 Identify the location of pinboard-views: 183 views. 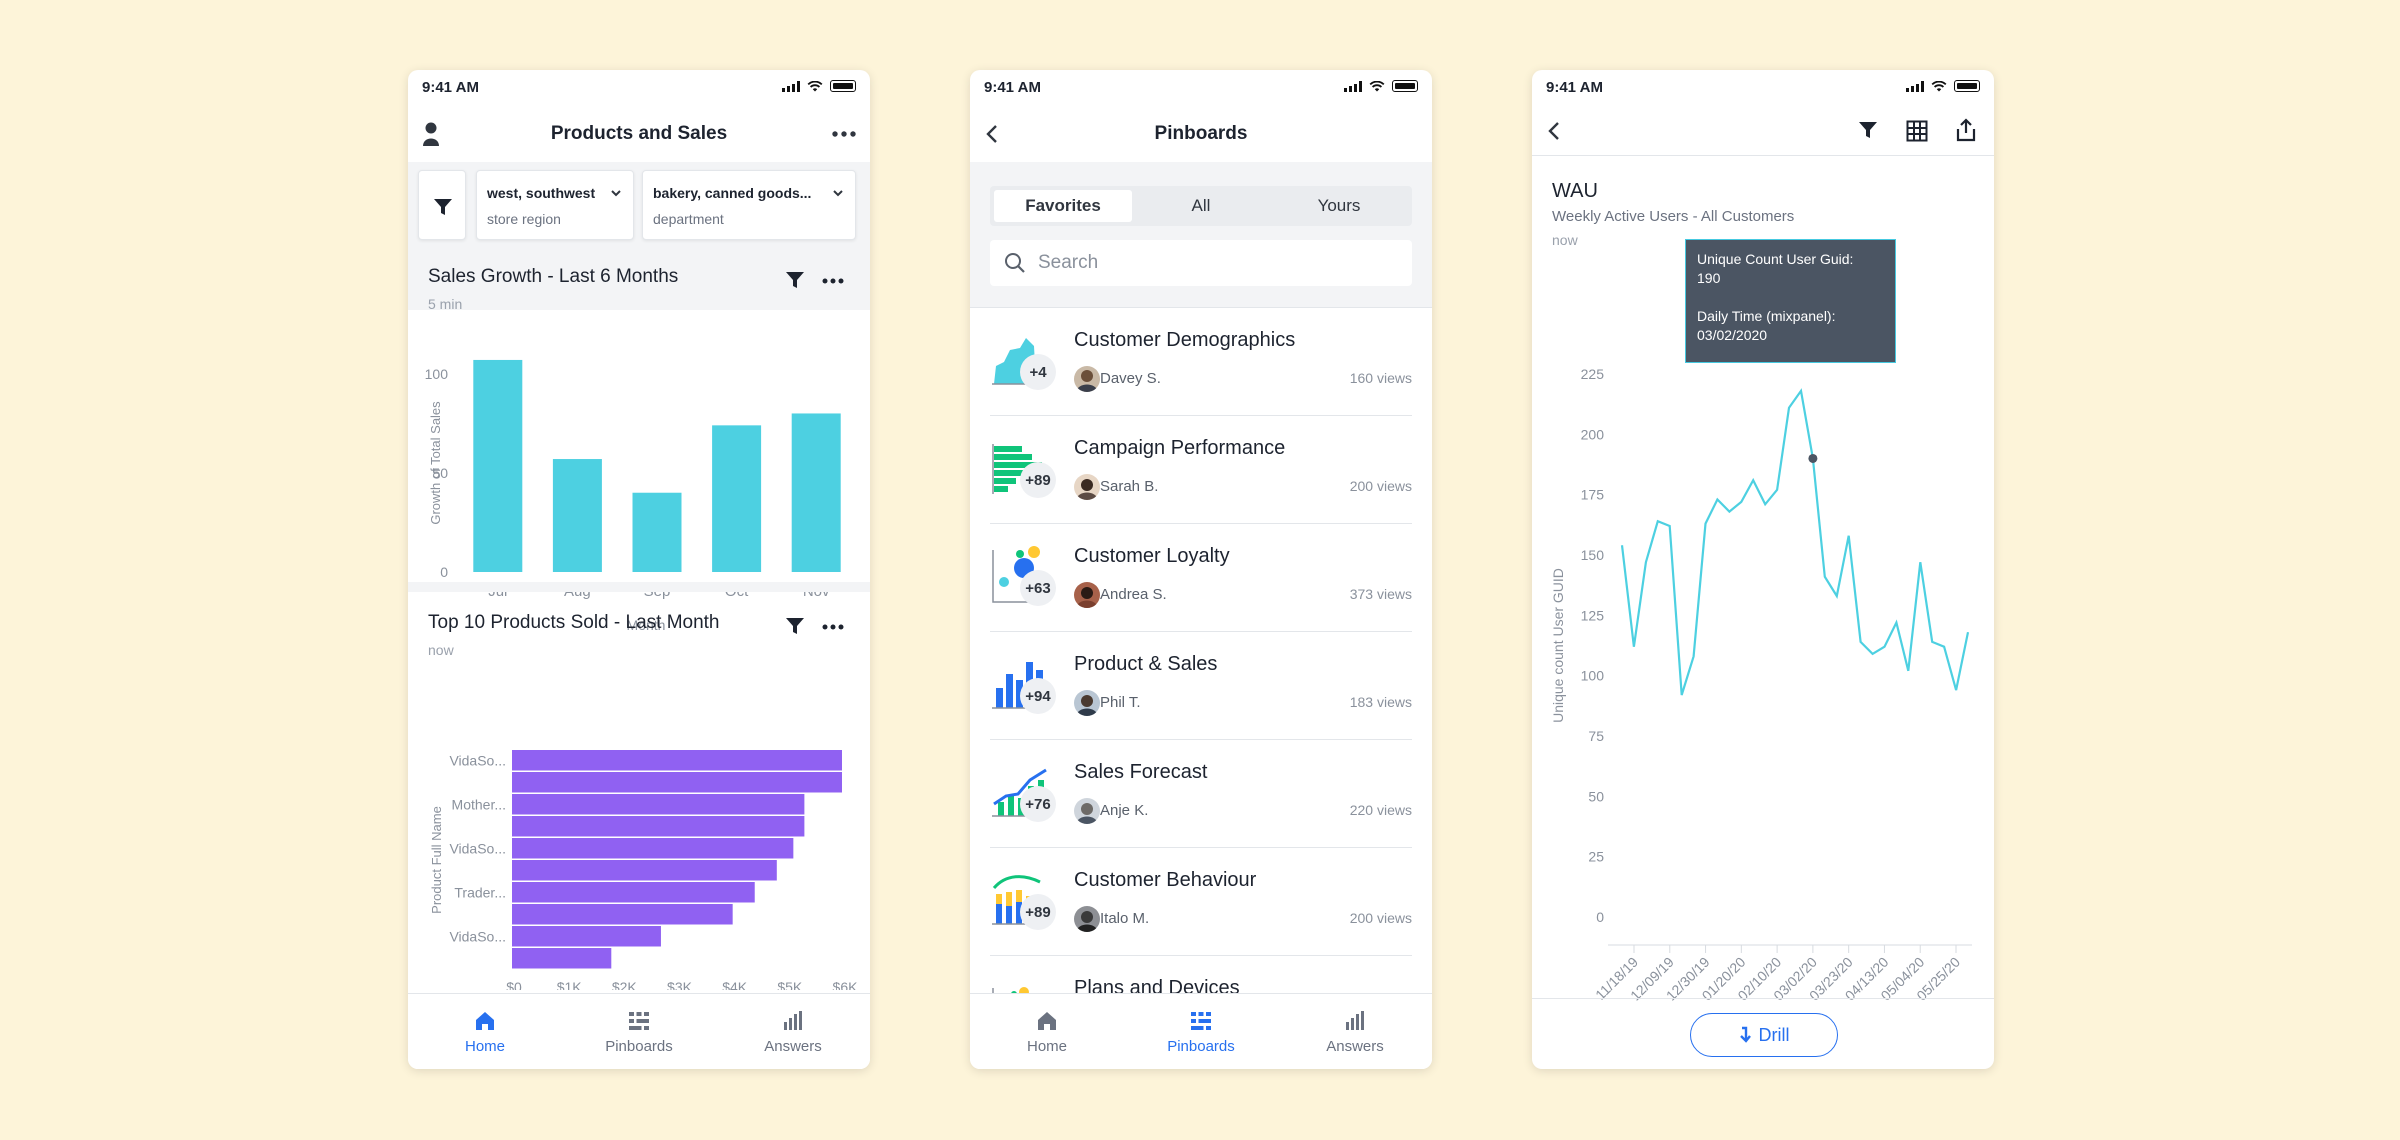
(1380, 702).